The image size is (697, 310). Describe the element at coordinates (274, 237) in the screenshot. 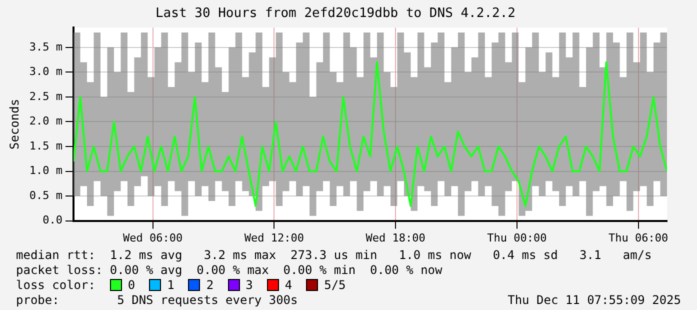

I see `x-tick-label: Wed 12:00` at that location.